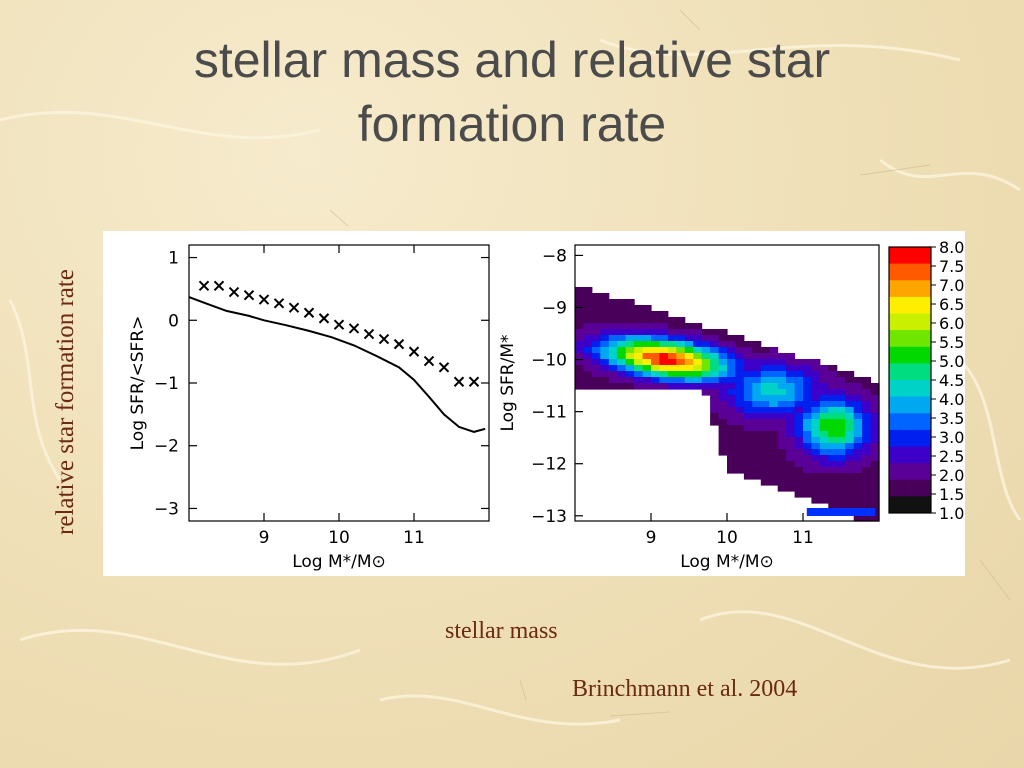 The image size is (1024, 768). What do you see at coordinates (951, 437) in the screenshot?
I see `colorbar-label: 3.0` at bounding box center [951, 437].